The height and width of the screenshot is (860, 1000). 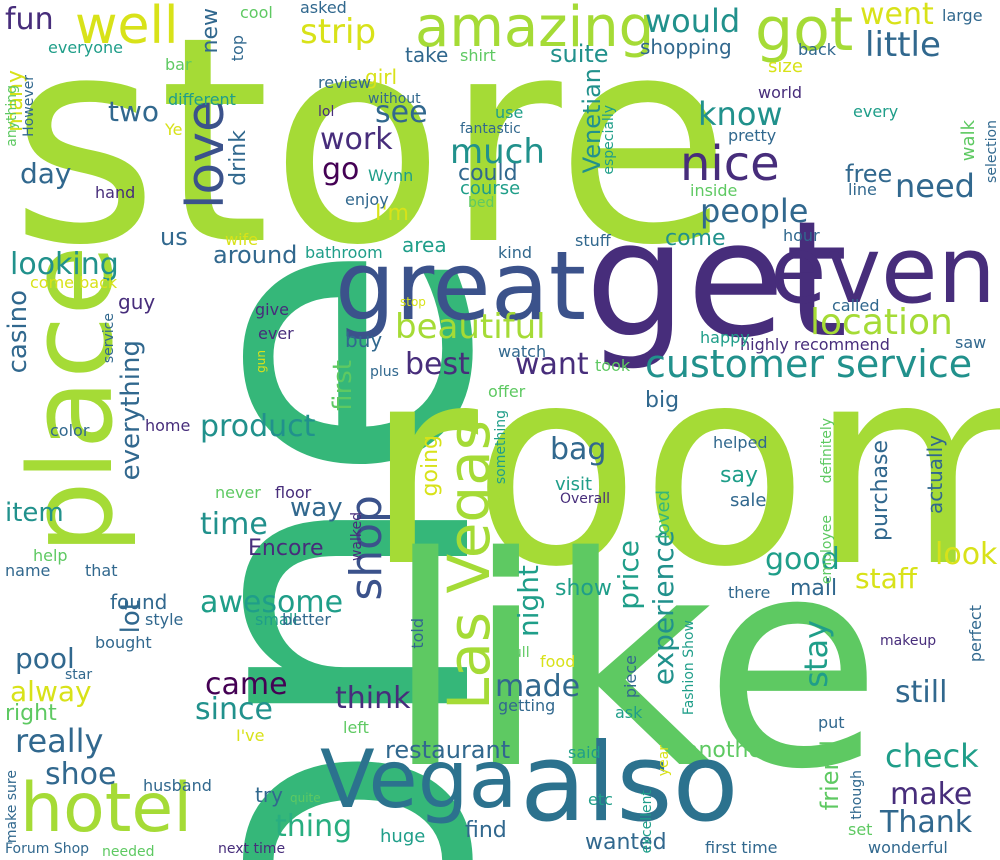 I want to click on cloud-word: excellent, so click(x=647, y=822).